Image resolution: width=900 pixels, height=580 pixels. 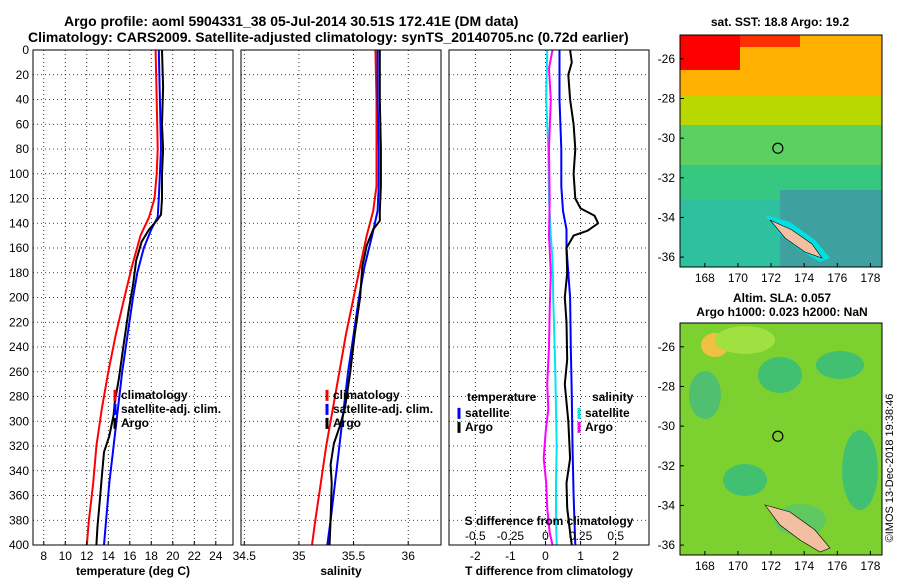 I want to click on credit-text: ©IMOS 13-Dec-2018 19:38:46, so click(x=890, y=468).